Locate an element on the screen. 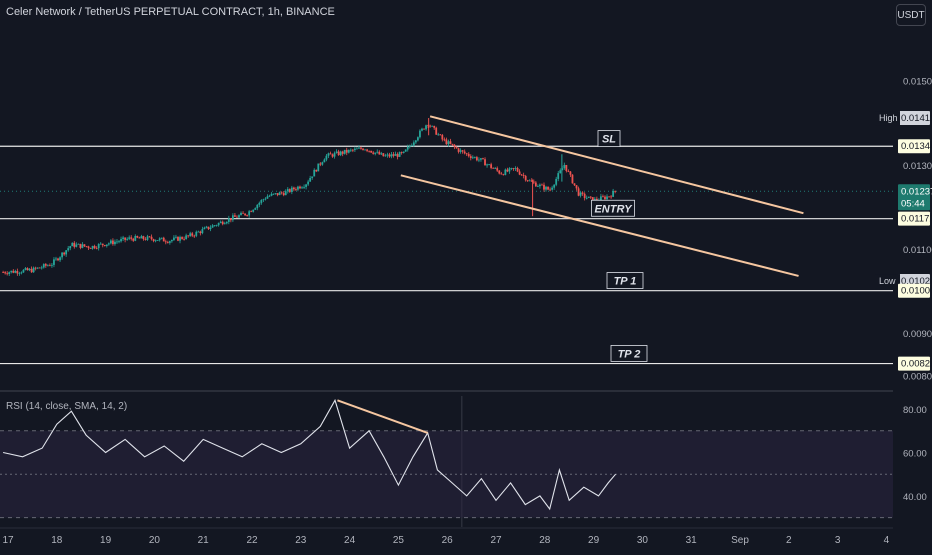 Image resolution: width=932 pixels, height=555 pixels. time-tick-label: 23 is located at coordinates (301, 540).